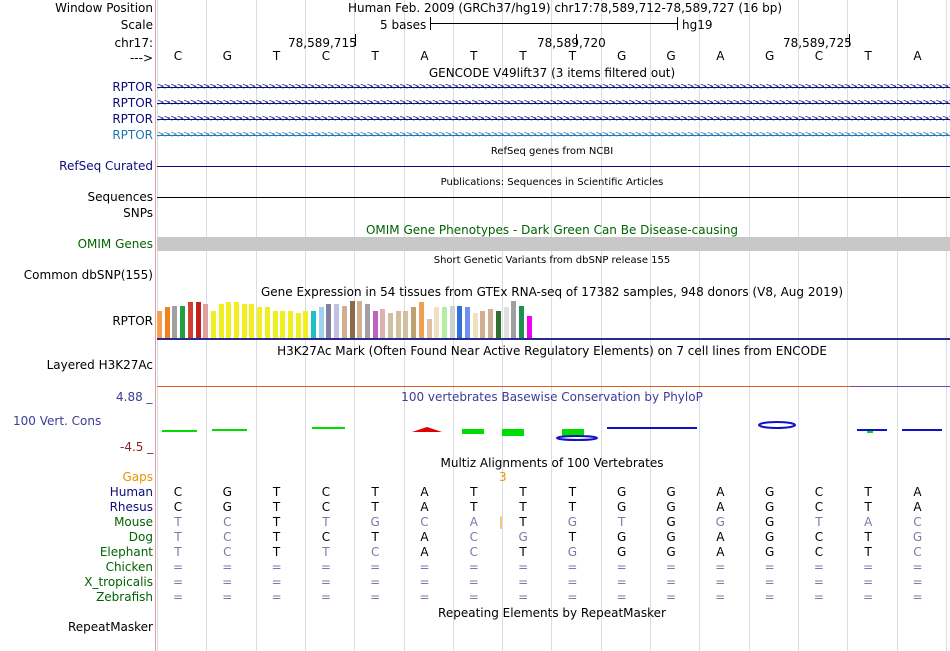 The width and height of the screenshot is (950, 651). What do you see at coordinates (769, 56) in the screenshot?
I see `base-letter: G` at bounding box center [769, 56].